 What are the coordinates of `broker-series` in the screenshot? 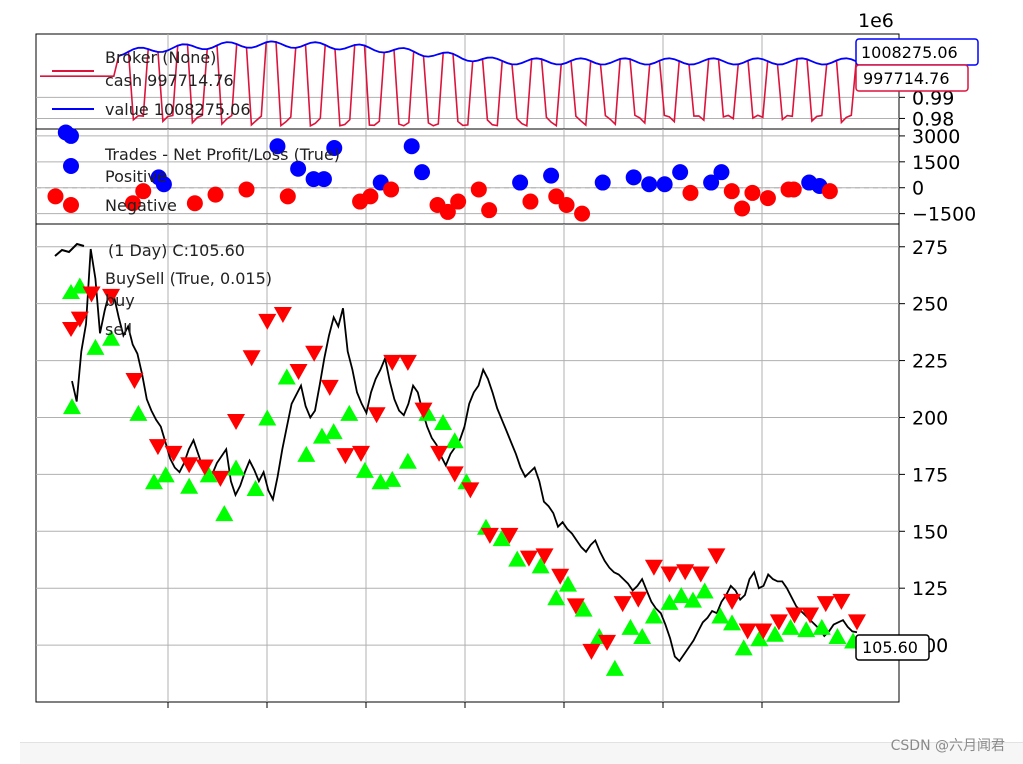 It's located at (453, 84).